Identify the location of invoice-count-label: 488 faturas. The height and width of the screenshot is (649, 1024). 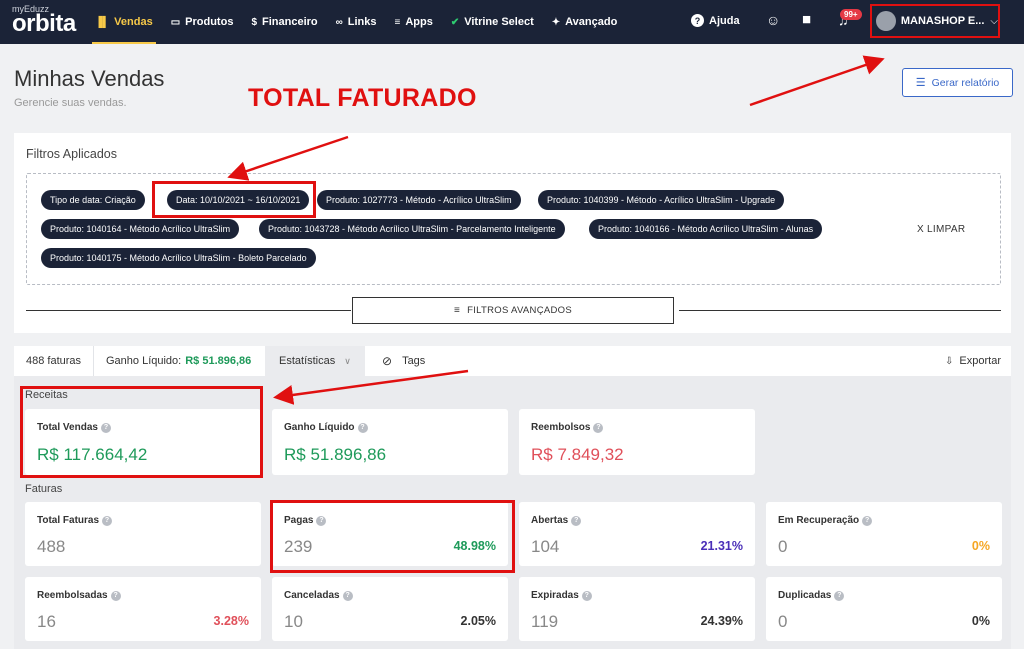
(54, 361).